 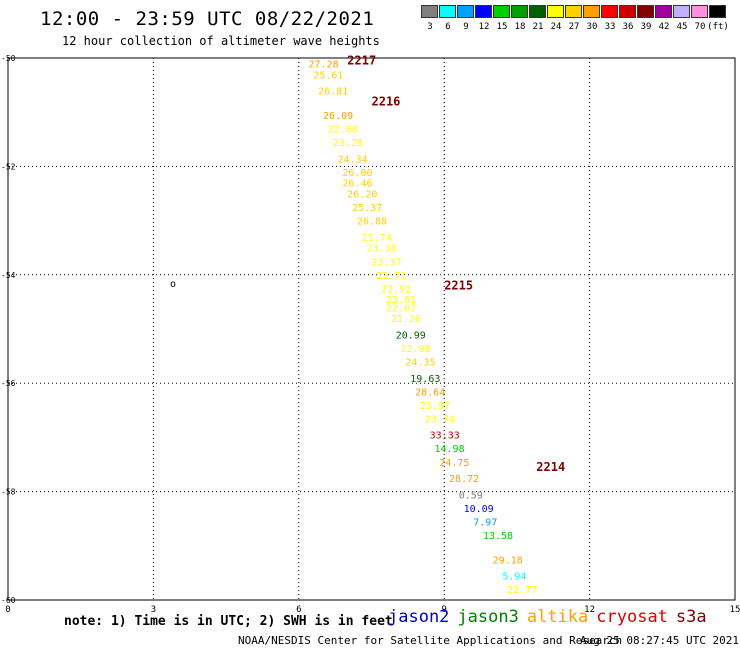 What do you see at coordinates (448, 27) in the screenshot?
I see `scale-label: 6` at bounding box center [448, 27].